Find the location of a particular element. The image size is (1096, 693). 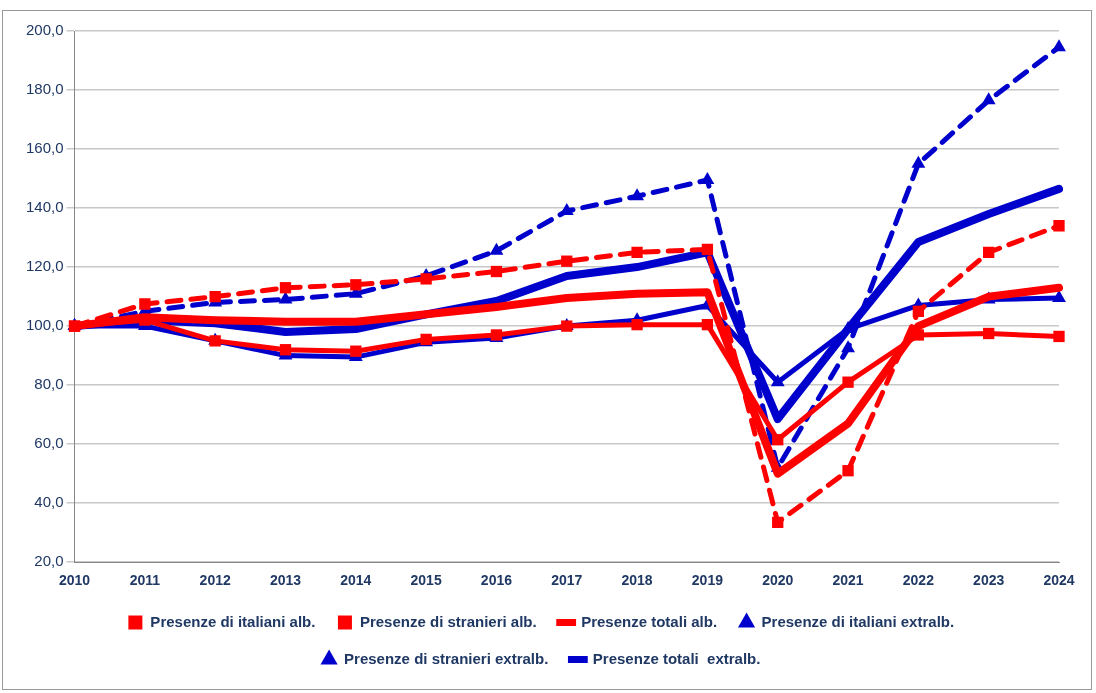

y-tick-label: 140,0 is located at coordinates (44, 207).